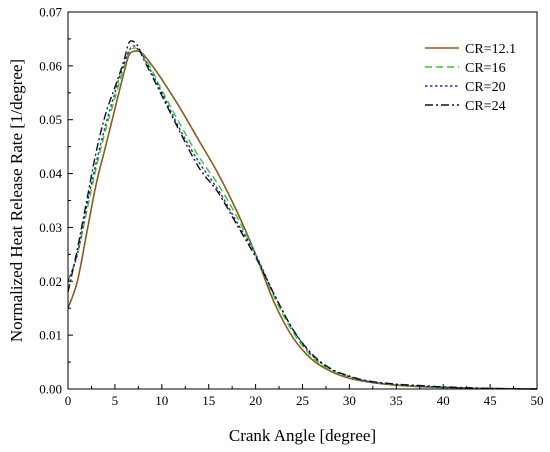 The image size is (550, 452). Describe the element at coordinates (470, 78) in the screenshot. I see `legend: CR=12.1 CR=16 CR=20 CR=24` at that location.